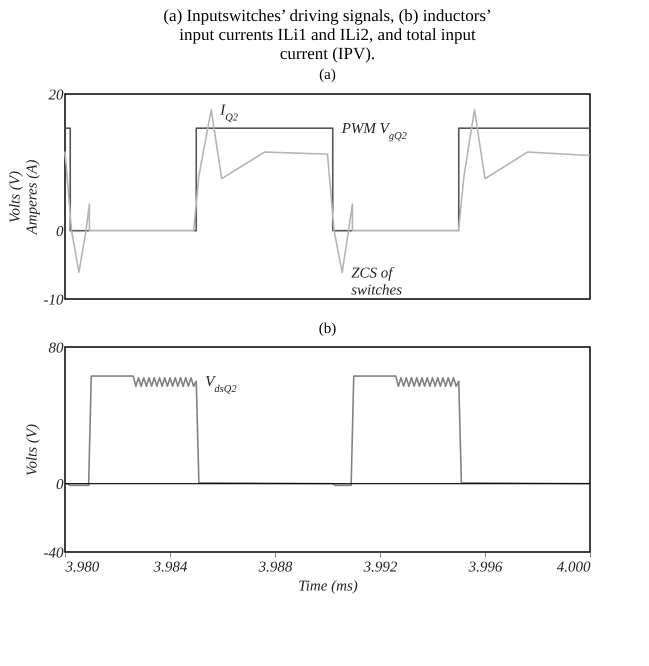 The width and height of the screenshot is (649, 666). I want to click on annotation: V$_{dsQ2}$, so click(221, 384).